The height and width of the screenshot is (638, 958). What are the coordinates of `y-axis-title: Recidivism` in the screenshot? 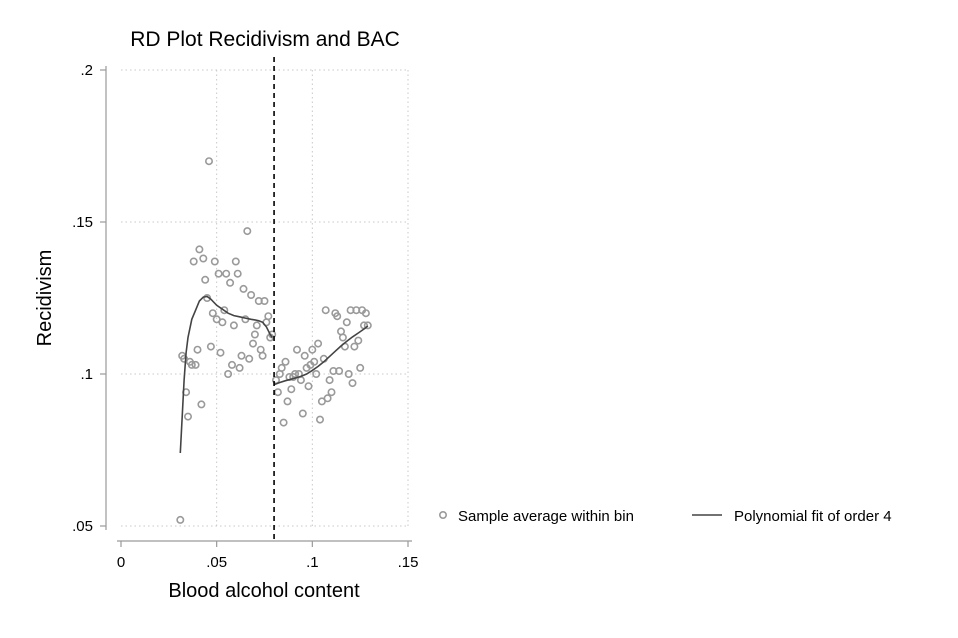 It's located at (45, 298).